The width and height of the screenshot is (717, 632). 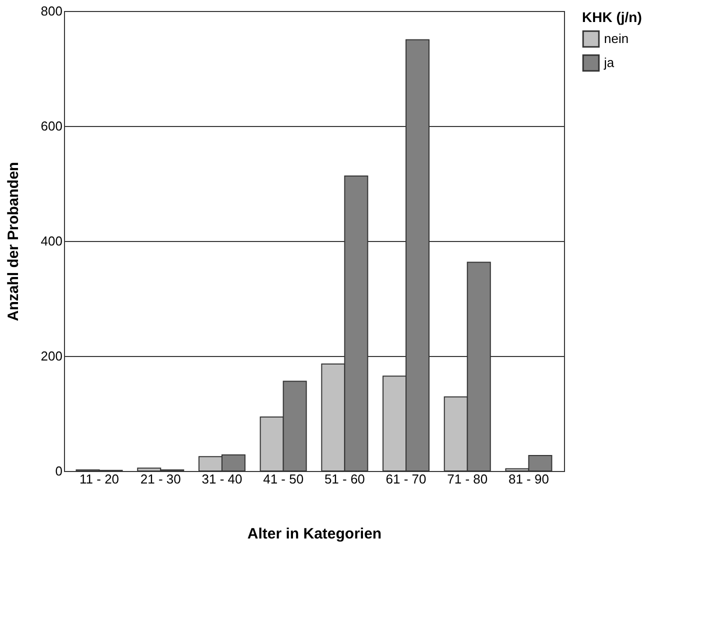 What do you see at coordinates (160, 479) in the screenshot?
I see `x-tick-label: 21 - 30` at bounding box center [160, 479].